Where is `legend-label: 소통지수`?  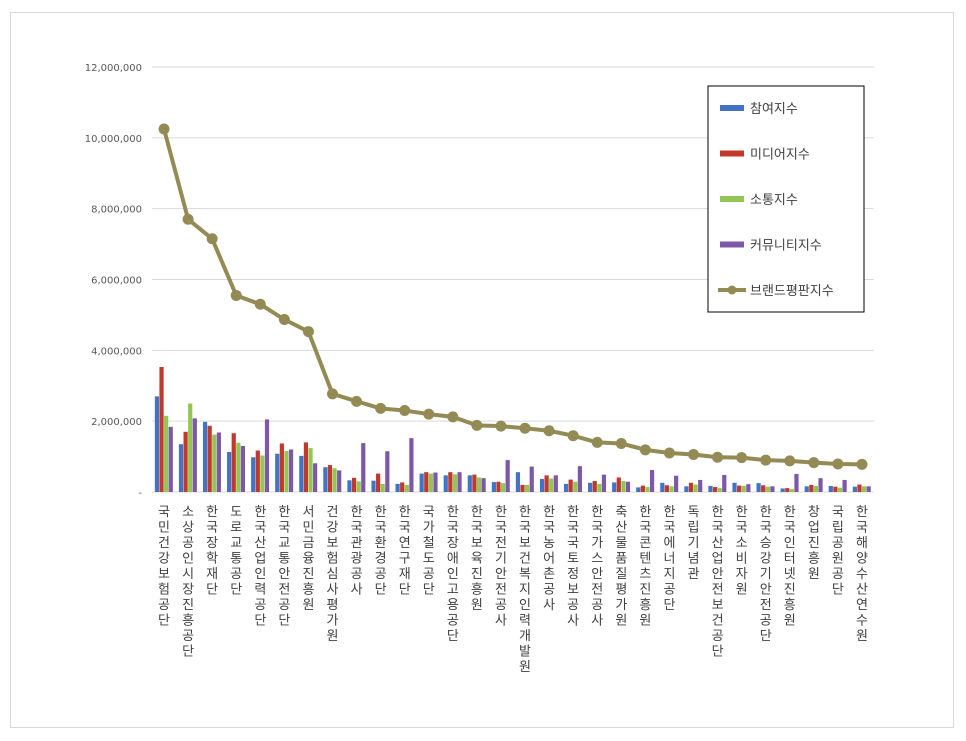
legend-label: 소통지수 is located at coordinates (774, 200).